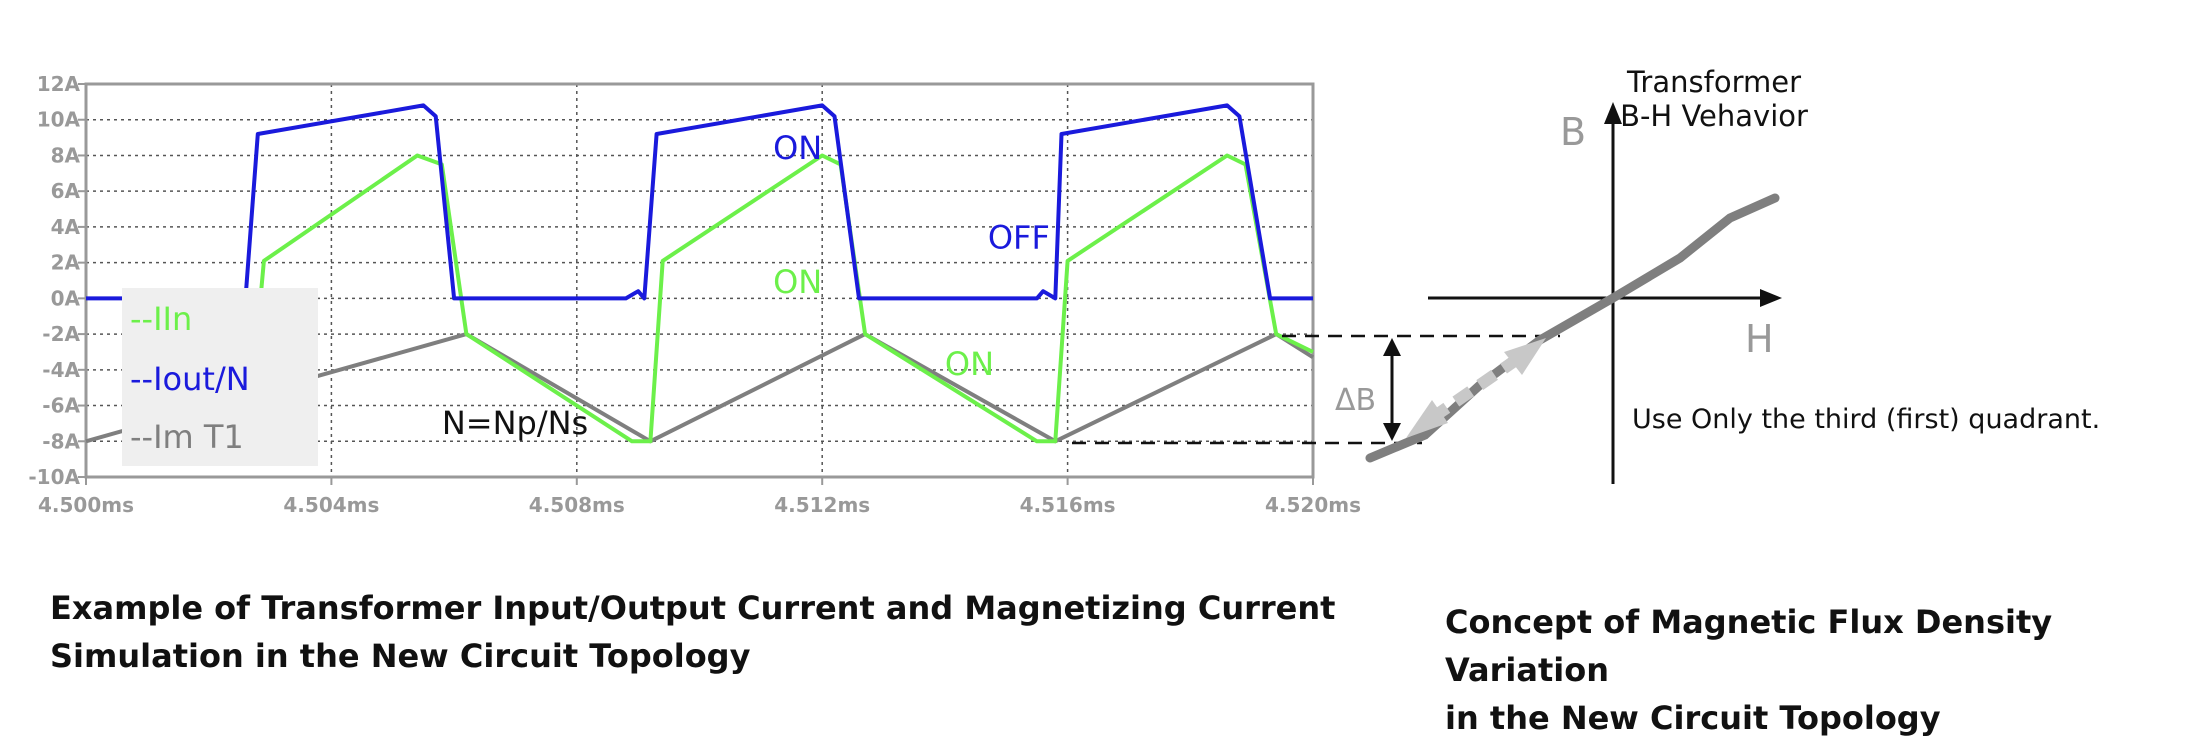 The width and height of the screenshot is (2200, 742). I want to click on chart-legend: --IIn --Iout/N --Im T1, so click(220, 377).